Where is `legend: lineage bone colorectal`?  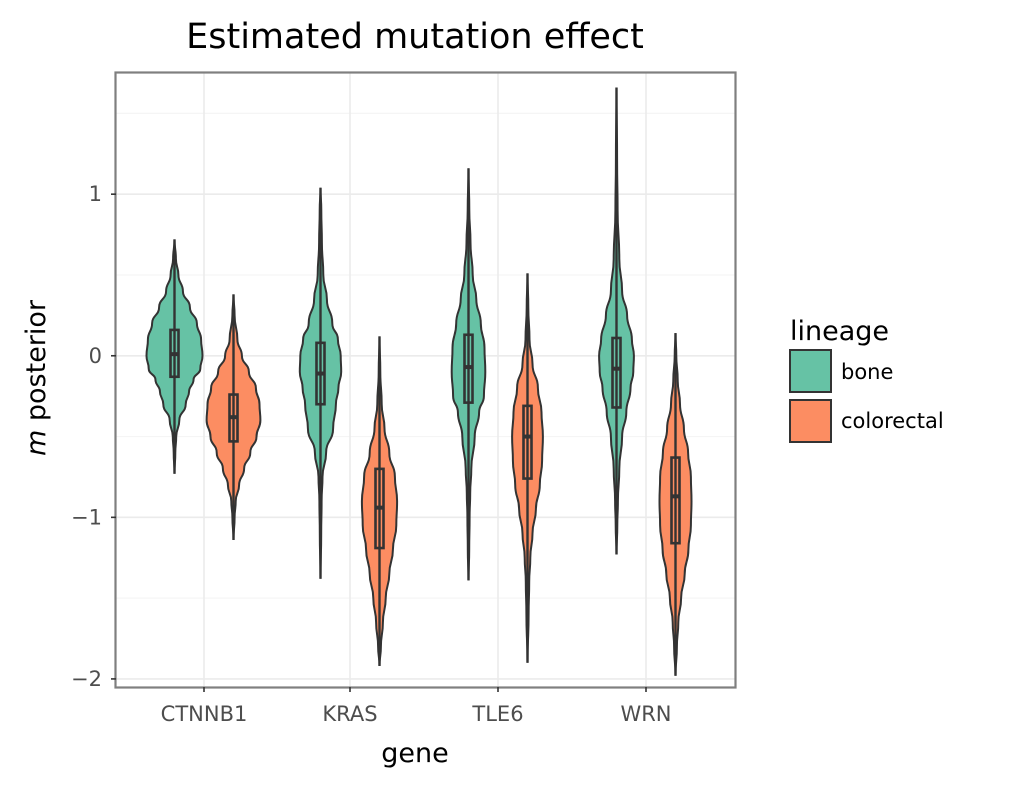 legend: lineage bone colorectal is located at coordinates (866, 379).